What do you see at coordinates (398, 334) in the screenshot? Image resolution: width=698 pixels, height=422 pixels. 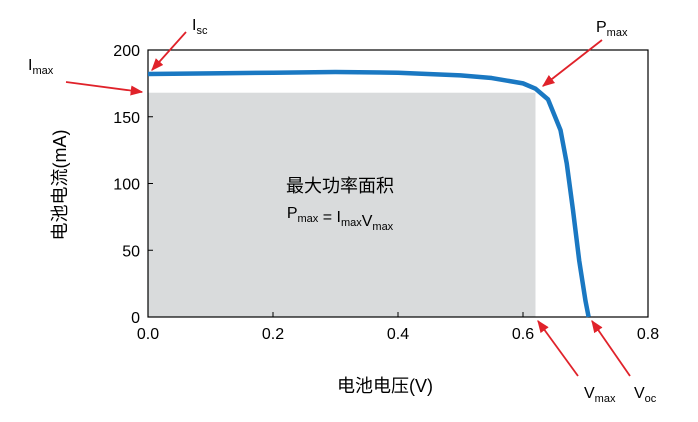 I see `x-tick-label: 0.4` at bounding box center [398, 334].